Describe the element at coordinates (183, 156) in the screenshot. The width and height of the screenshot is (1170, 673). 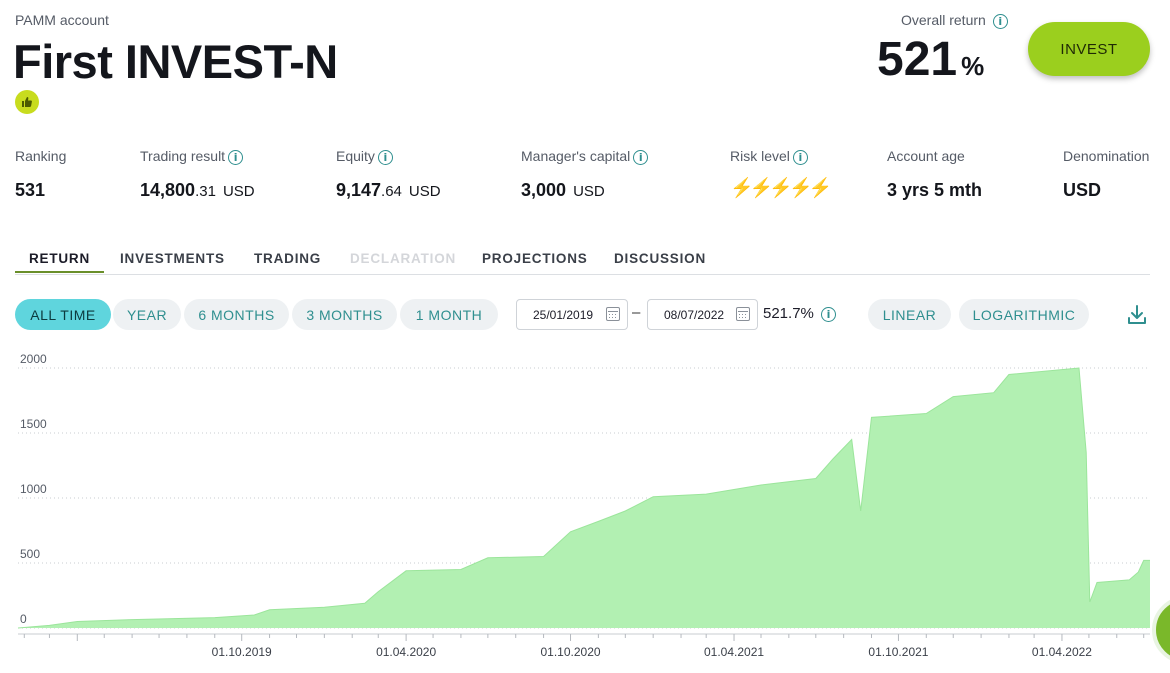
I see `trading-result-label-text: Trading result` at that location.